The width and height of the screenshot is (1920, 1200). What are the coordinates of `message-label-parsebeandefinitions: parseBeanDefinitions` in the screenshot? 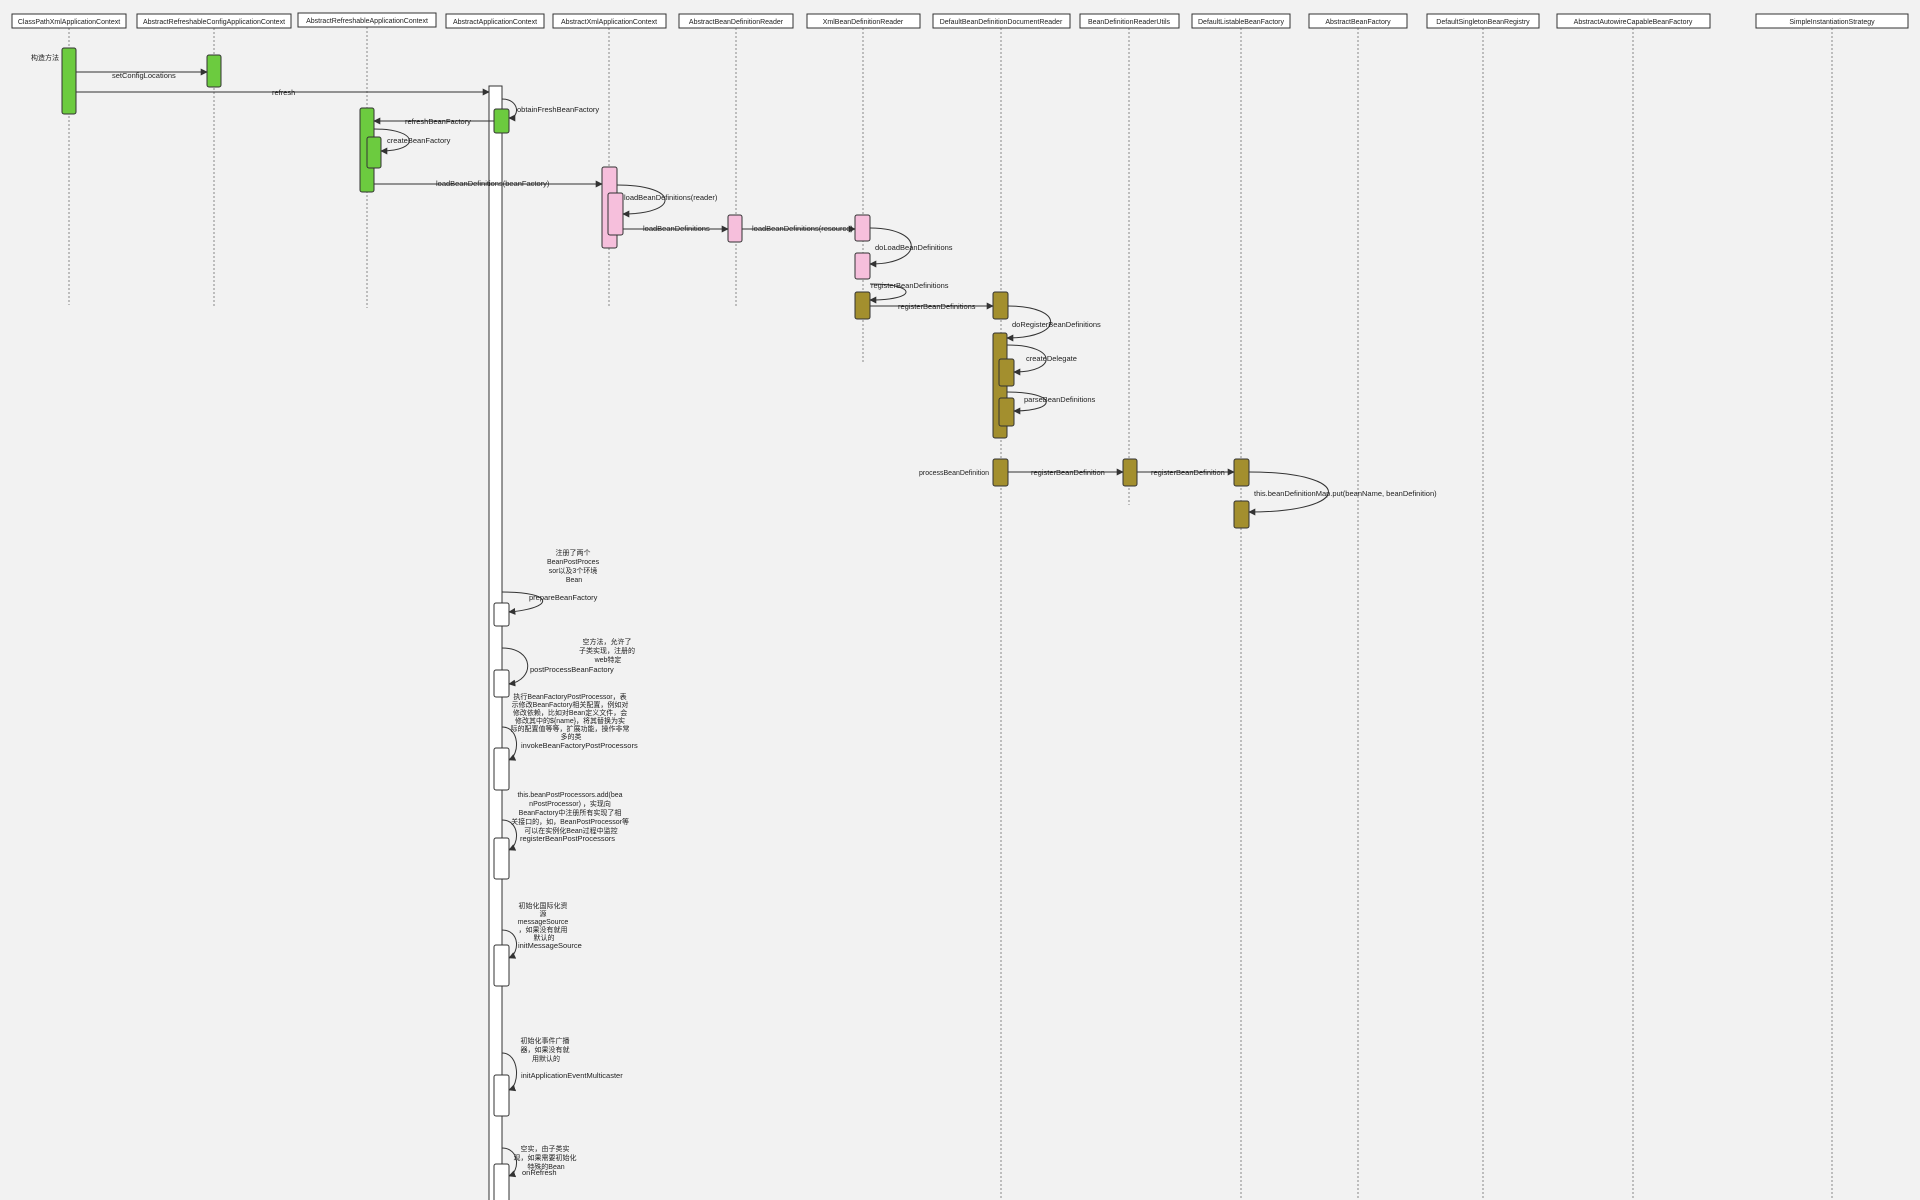 It's located at (1060, 399).